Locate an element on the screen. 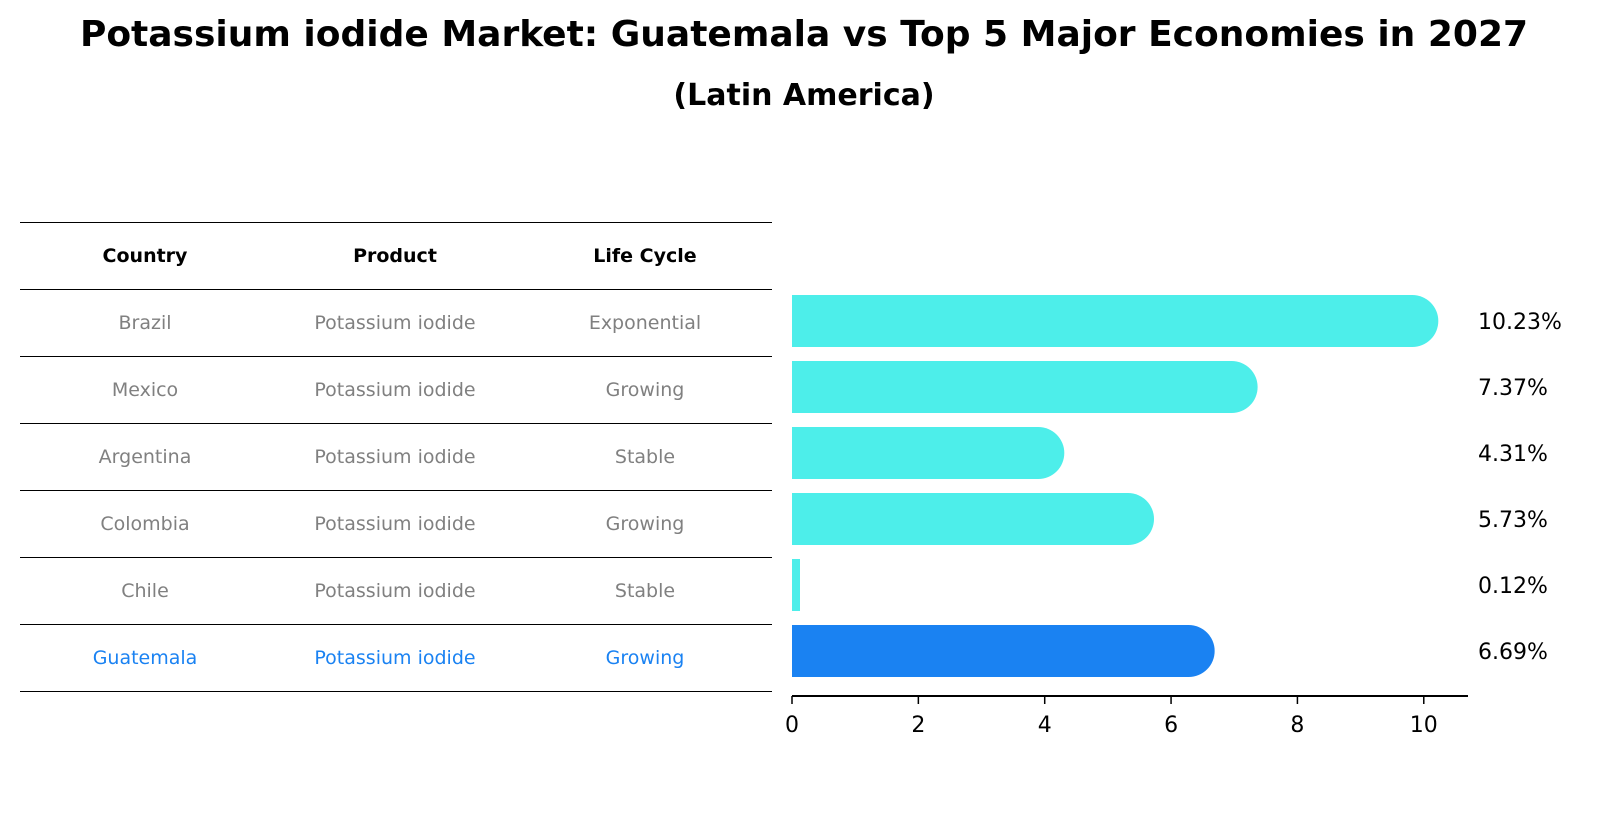 Image resolution: width=1608 pixels, height=823 pixels. country-cell: Chile is located at coordinates (145, 591).